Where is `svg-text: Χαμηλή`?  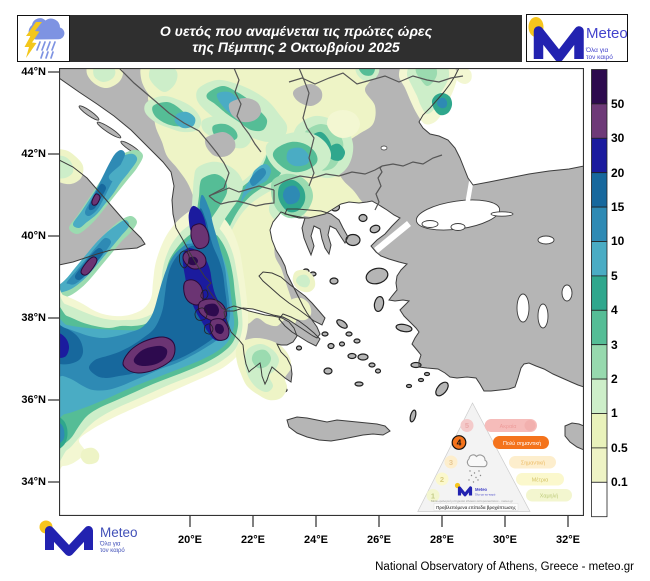
svg-text: Χαμηλή is located at coordinates (549, 496).